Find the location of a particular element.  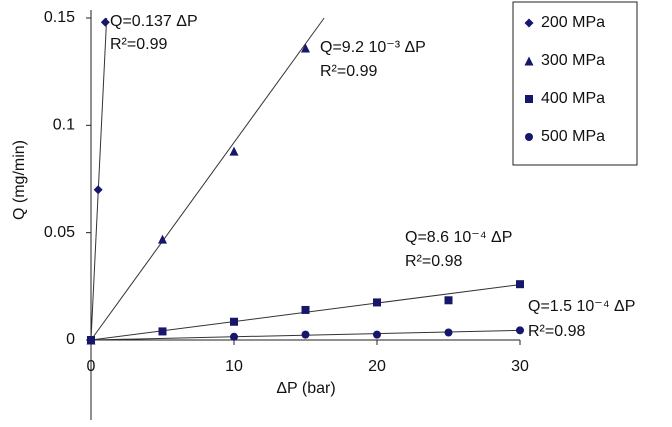

legend-label: 500 MPa is located at coordinates (573, 136).